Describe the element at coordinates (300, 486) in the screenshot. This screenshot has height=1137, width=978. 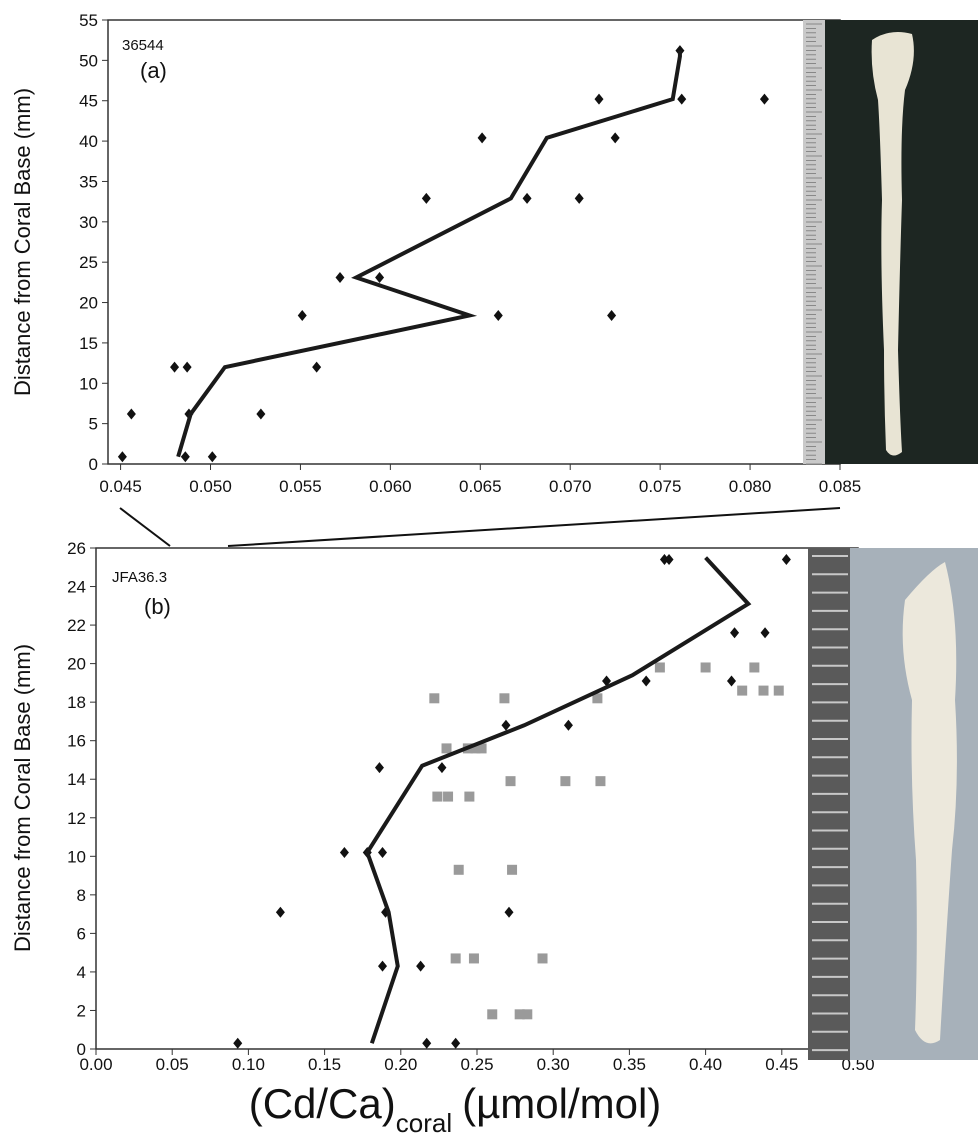
I see `x-tick-label: 0.055` at that location.